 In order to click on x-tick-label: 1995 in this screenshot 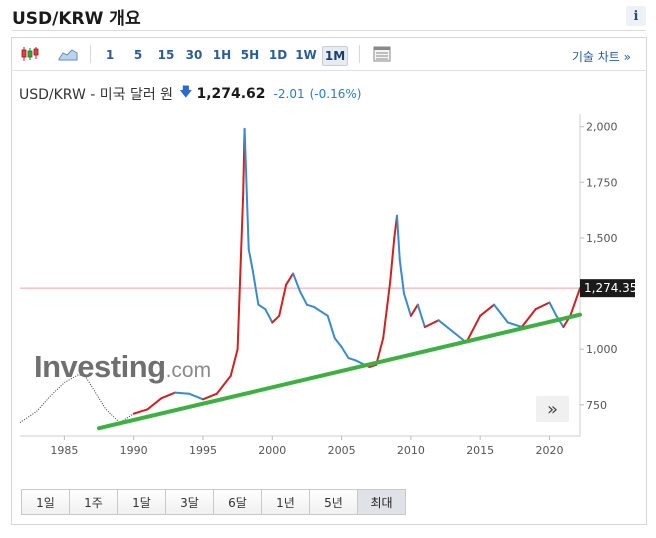, I will do `click(203, 450)`.